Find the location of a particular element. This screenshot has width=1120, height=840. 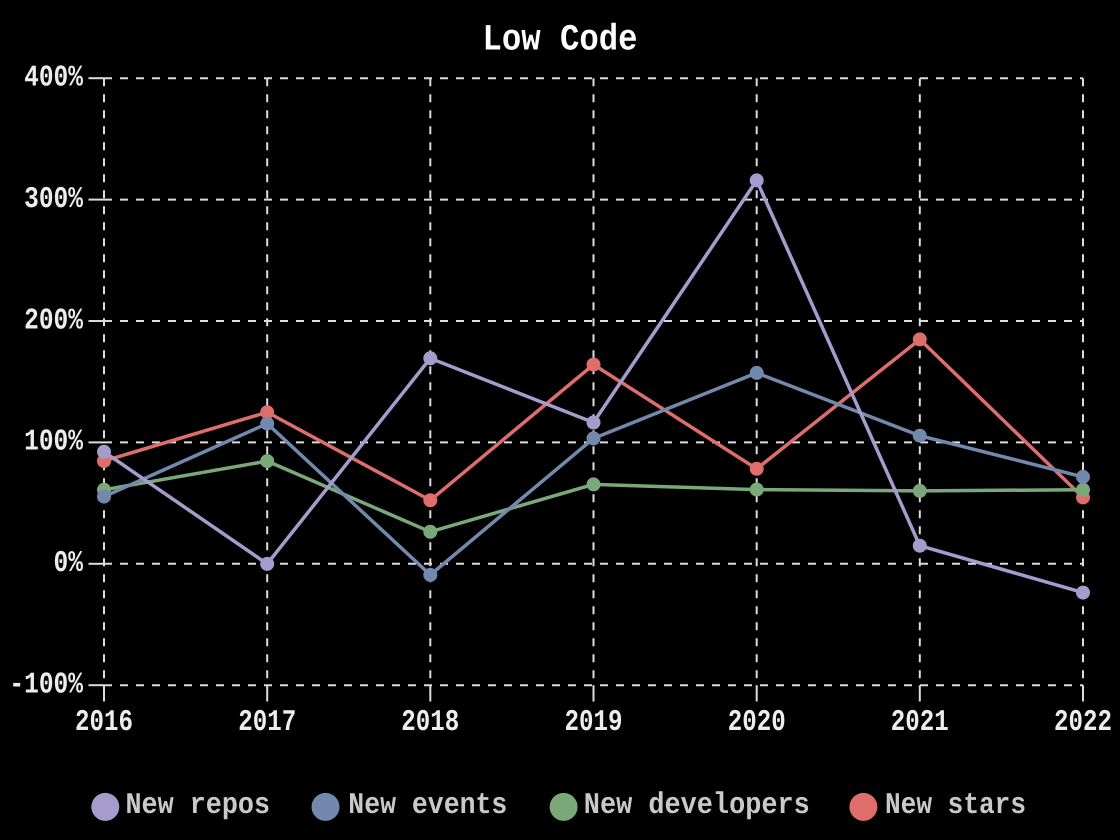

svg-text: 300% is located at coordinates (54, 200).